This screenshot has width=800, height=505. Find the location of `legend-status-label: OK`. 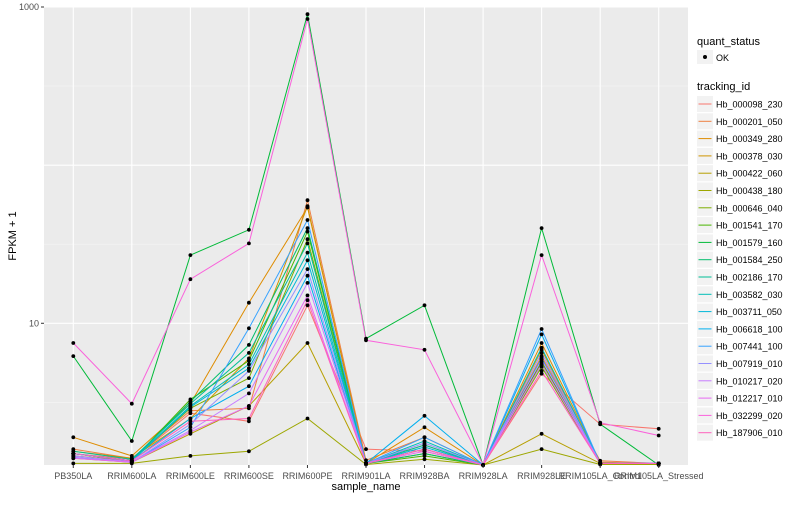

legend-status-label: OK is located at coordinates (722, 58).